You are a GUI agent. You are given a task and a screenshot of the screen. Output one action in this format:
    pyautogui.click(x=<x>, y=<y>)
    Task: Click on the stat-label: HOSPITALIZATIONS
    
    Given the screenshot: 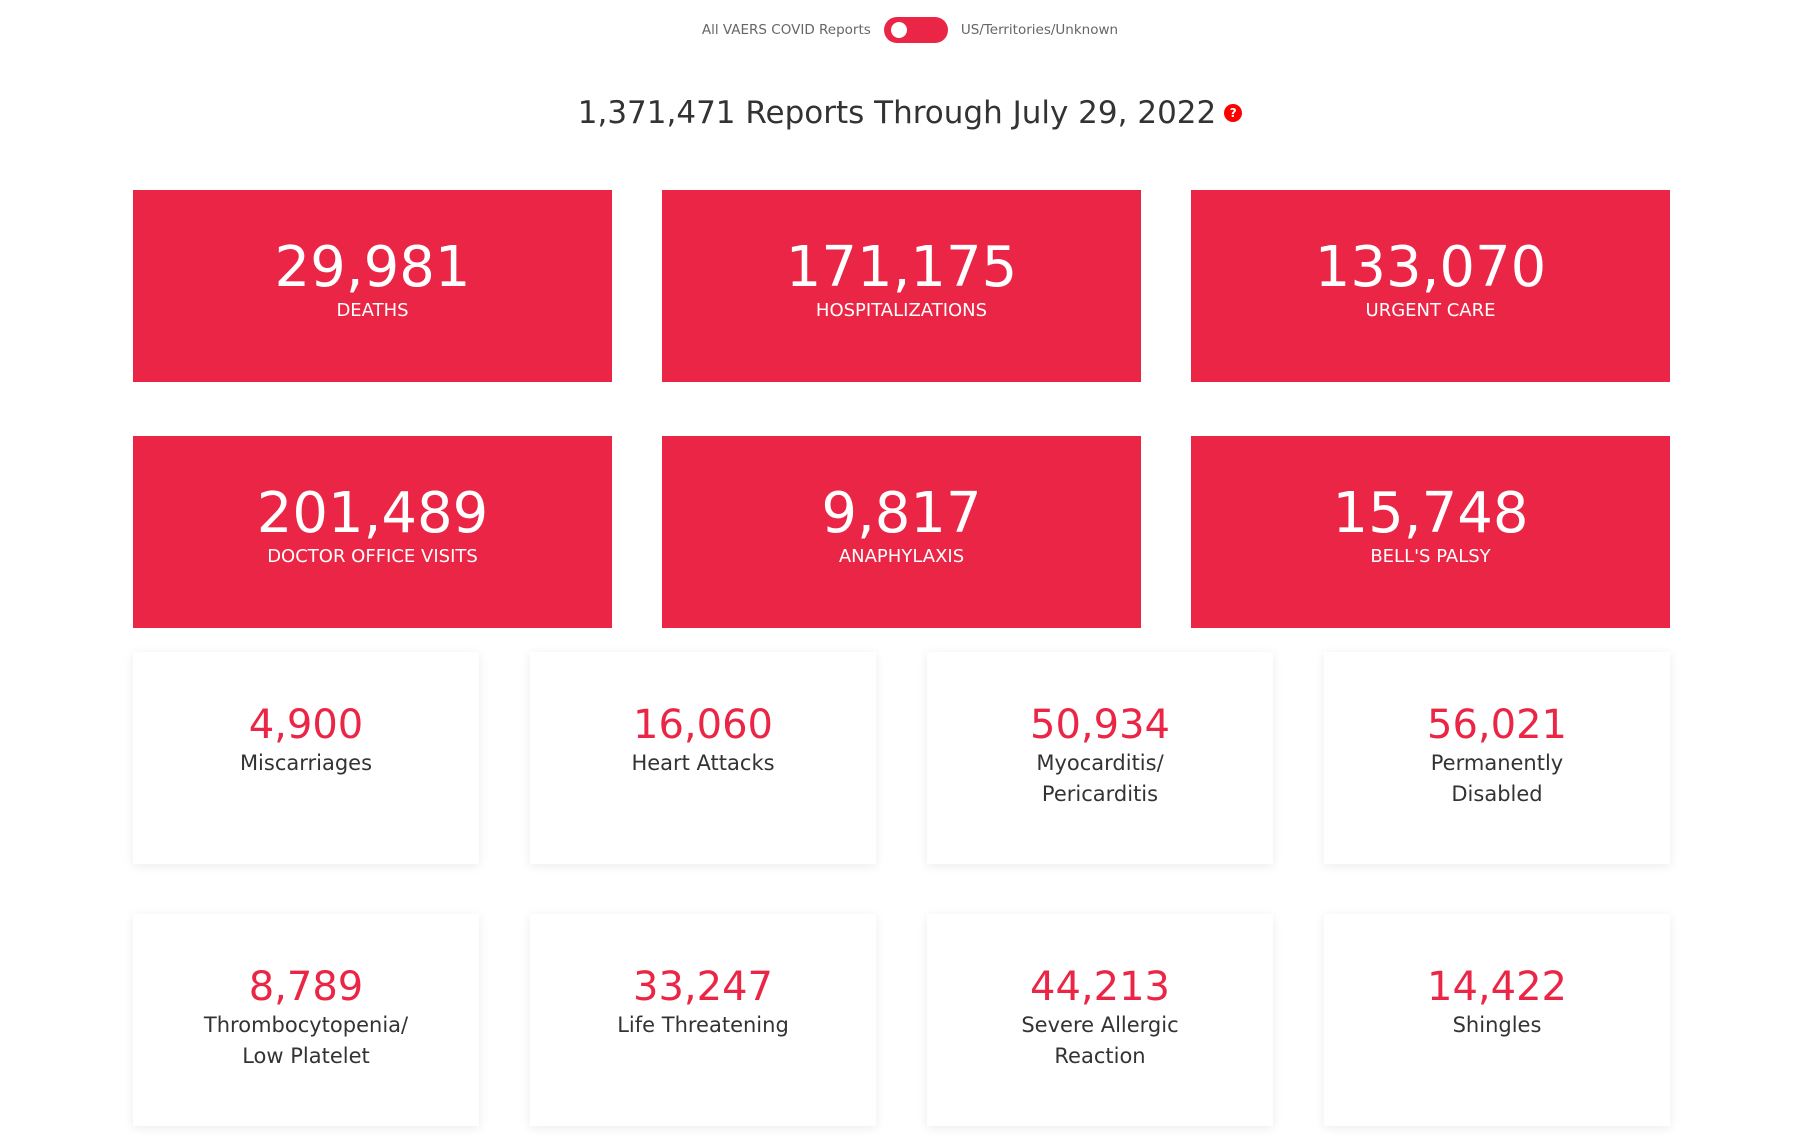 What is the action you would take?
    pyautogui.click(x=901, y=310)
    